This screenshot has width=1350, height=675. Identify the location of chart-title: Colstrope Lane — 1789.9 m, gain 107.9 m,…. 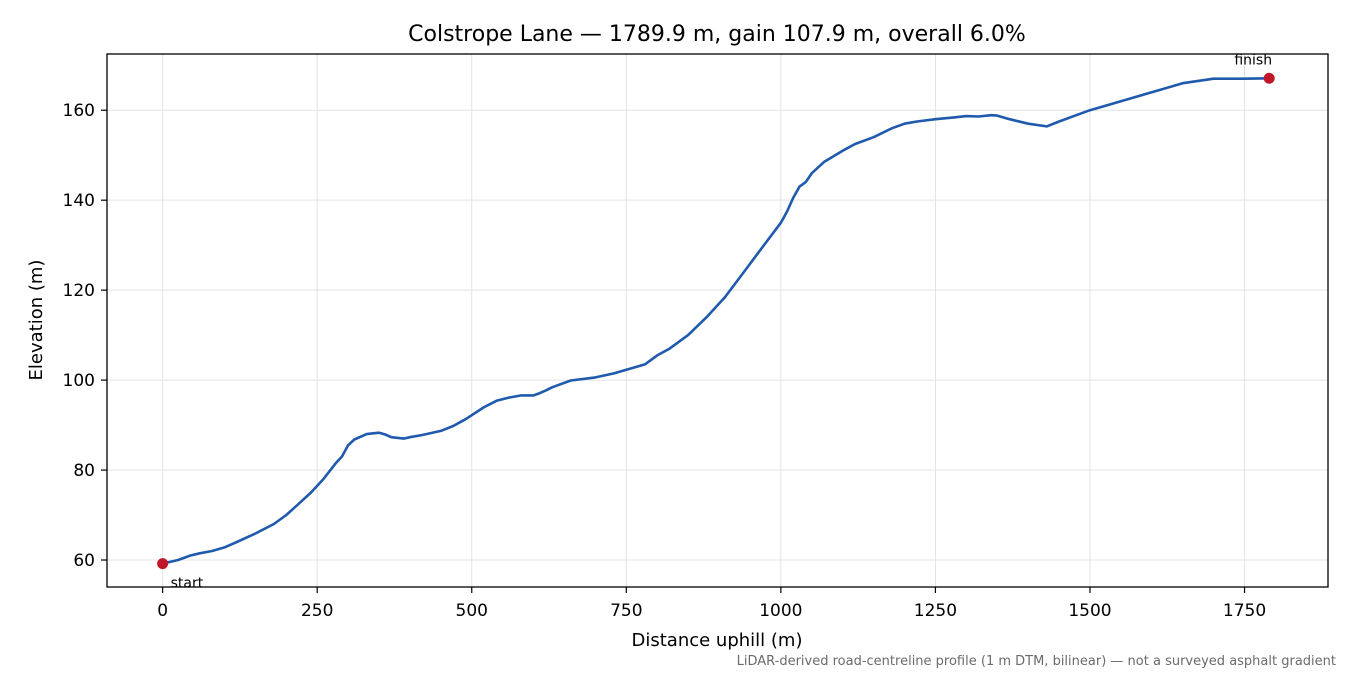
(717, 34).